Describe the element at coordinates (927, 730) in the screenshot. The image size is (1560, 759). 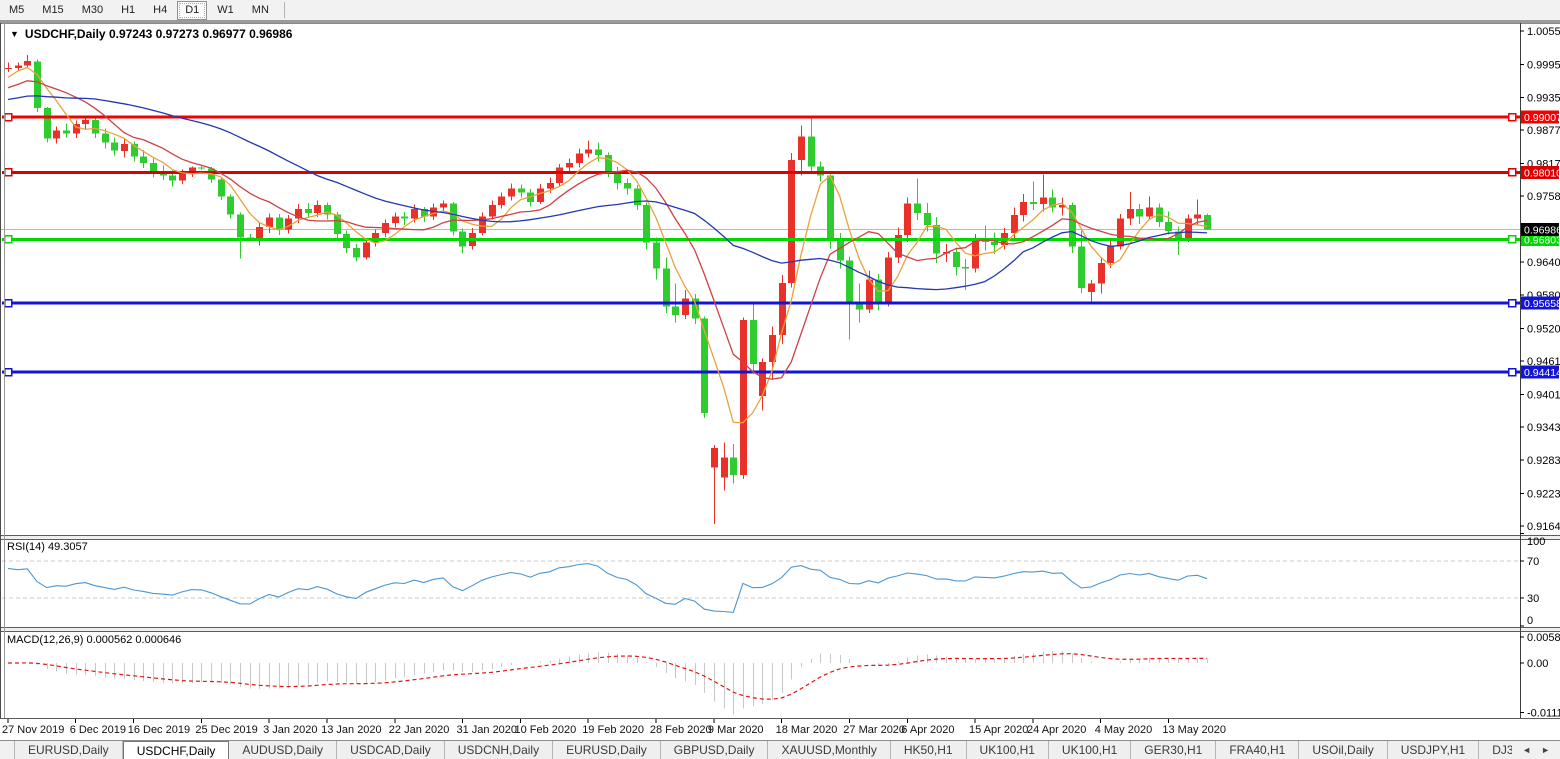
I see `date-label: 6 Apr 2020` at that location.